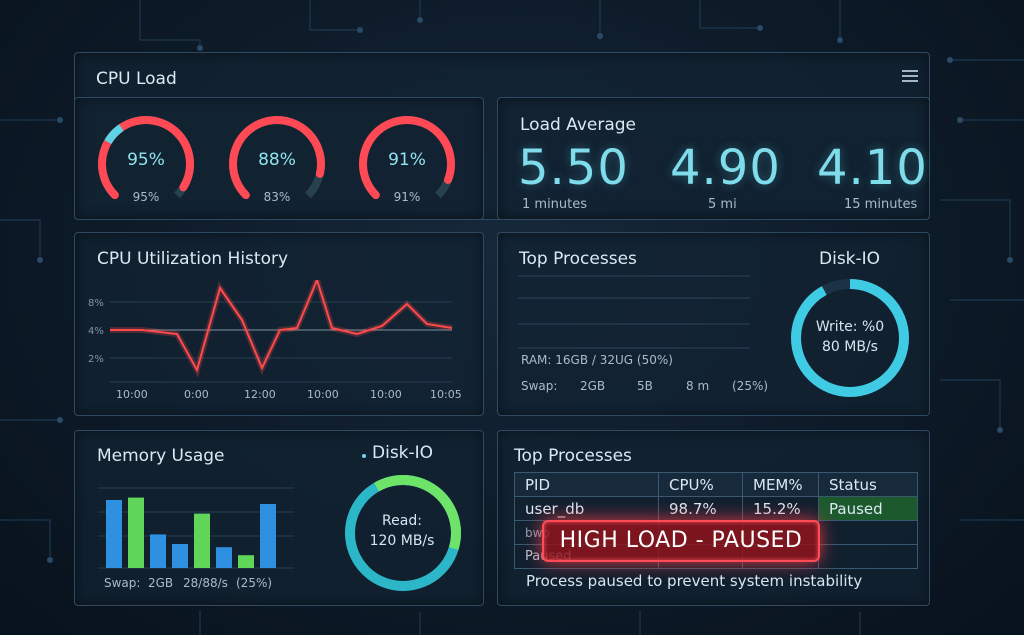  What do you see at coordinates (122, 583) in the screenshot?
I see `mem-swap-label: Swap:` at bounding box center [122, 583].